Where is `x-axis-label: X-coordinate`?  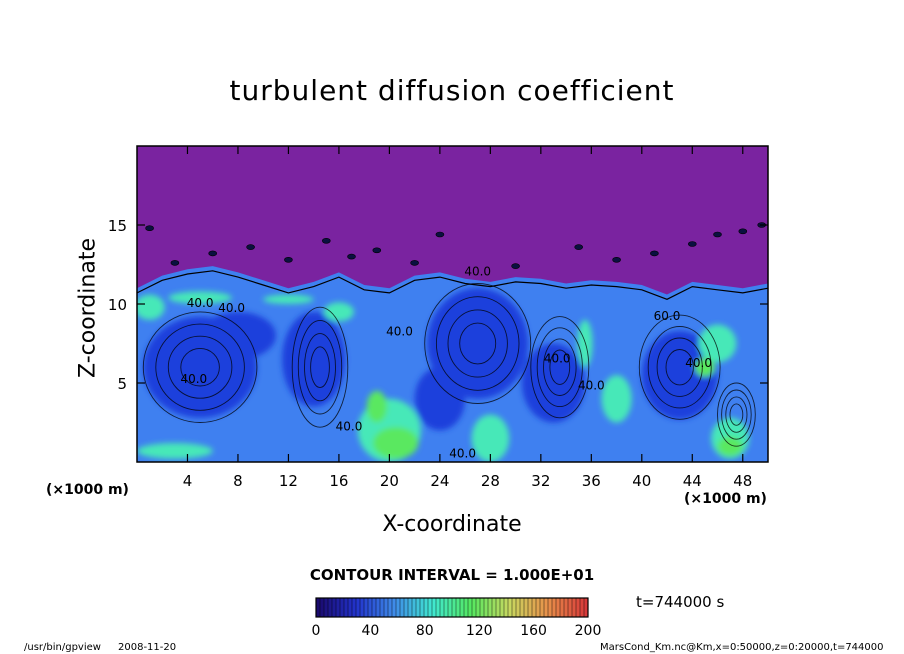 x-axis-label: X-coordinate is located at coordinates (452, 524).